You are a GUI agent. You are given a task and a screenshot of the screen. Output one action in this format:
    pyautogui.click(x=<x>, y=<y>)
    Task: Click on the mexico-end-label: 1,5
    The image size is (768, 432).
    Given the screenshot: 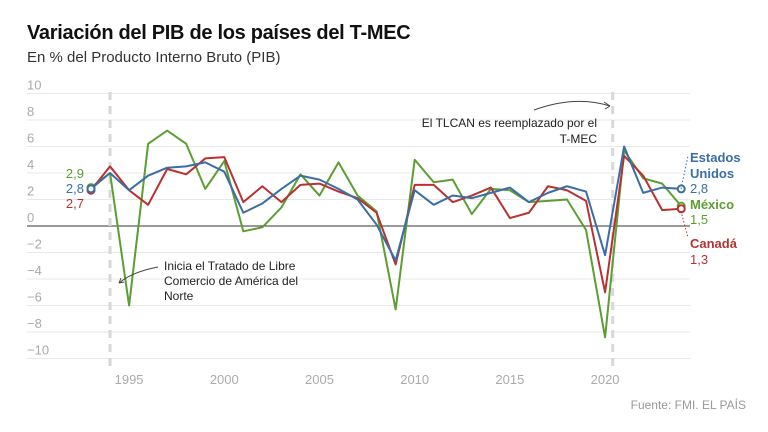 What is the action you would take?
    pyautogui.click(x=699, y=219)
    